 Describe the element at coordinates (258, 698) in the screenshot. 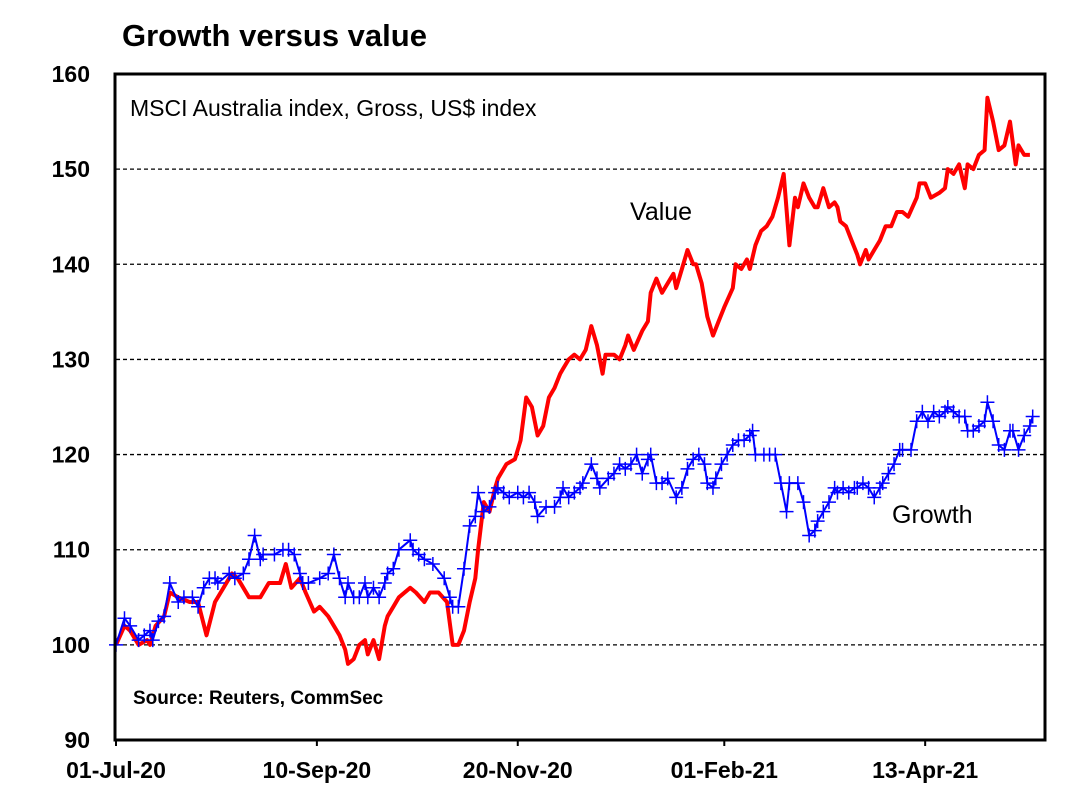

I see `chart-source: Source: Reuters, CommSec` at that location.